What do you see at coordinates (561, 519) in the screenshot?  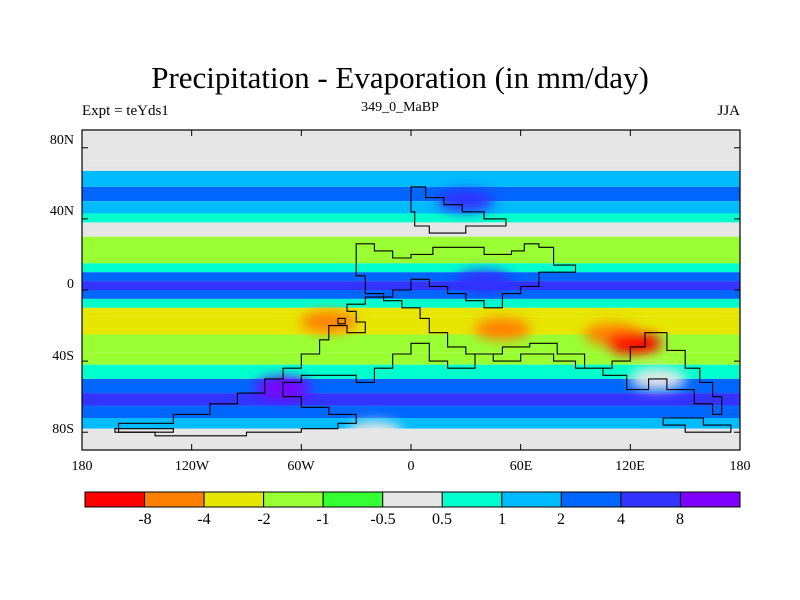 I see `colorbar-label: 2` at bounding box center [561, 519].